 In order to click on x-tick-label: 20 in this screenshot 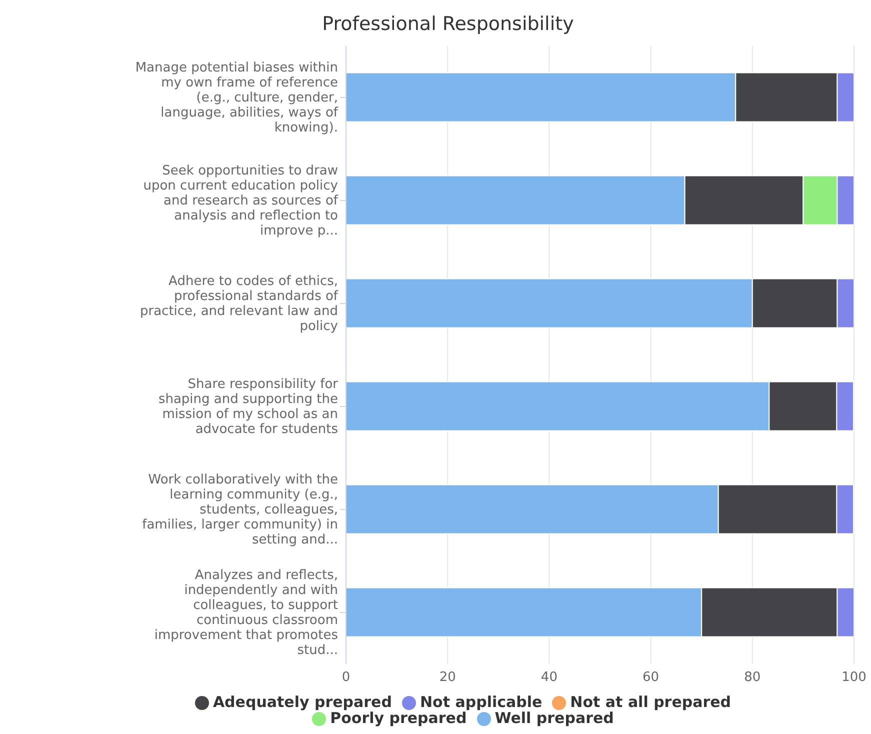, I will do `click(447, 678)`.